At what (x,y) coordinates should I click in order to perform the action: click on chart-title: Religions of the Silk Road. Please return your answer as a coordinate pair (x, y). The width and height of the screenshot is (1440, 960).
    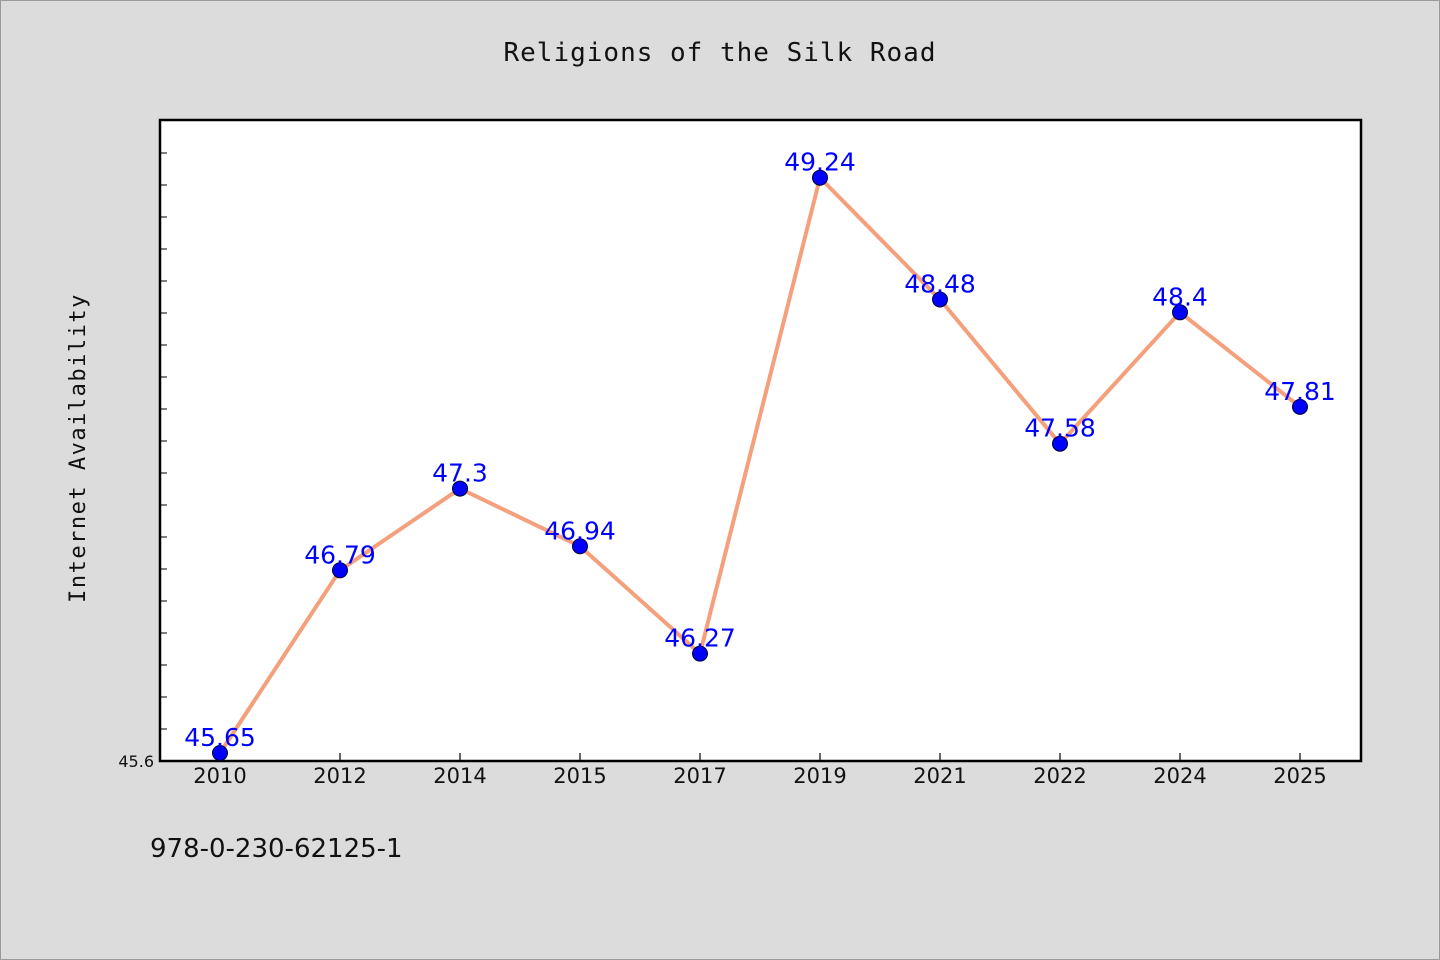
    Looking at the image, I should click on (720, 53).